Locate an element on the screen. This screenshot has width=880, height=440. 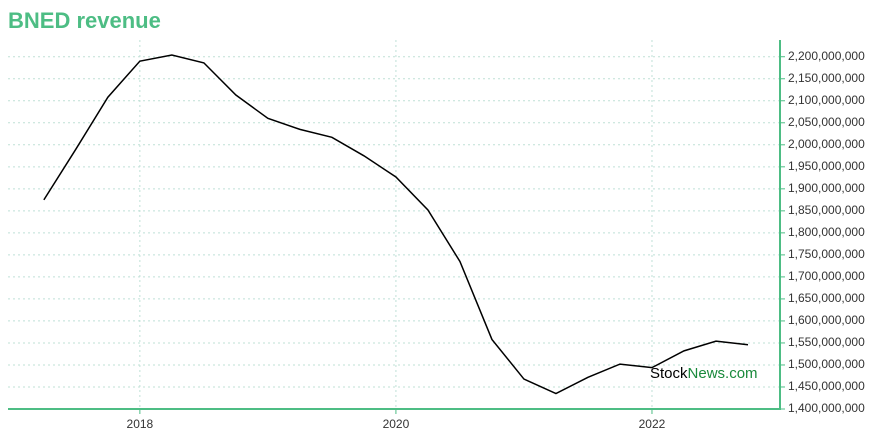
watermark: StockNews.com is located at coordinates (704, 373).